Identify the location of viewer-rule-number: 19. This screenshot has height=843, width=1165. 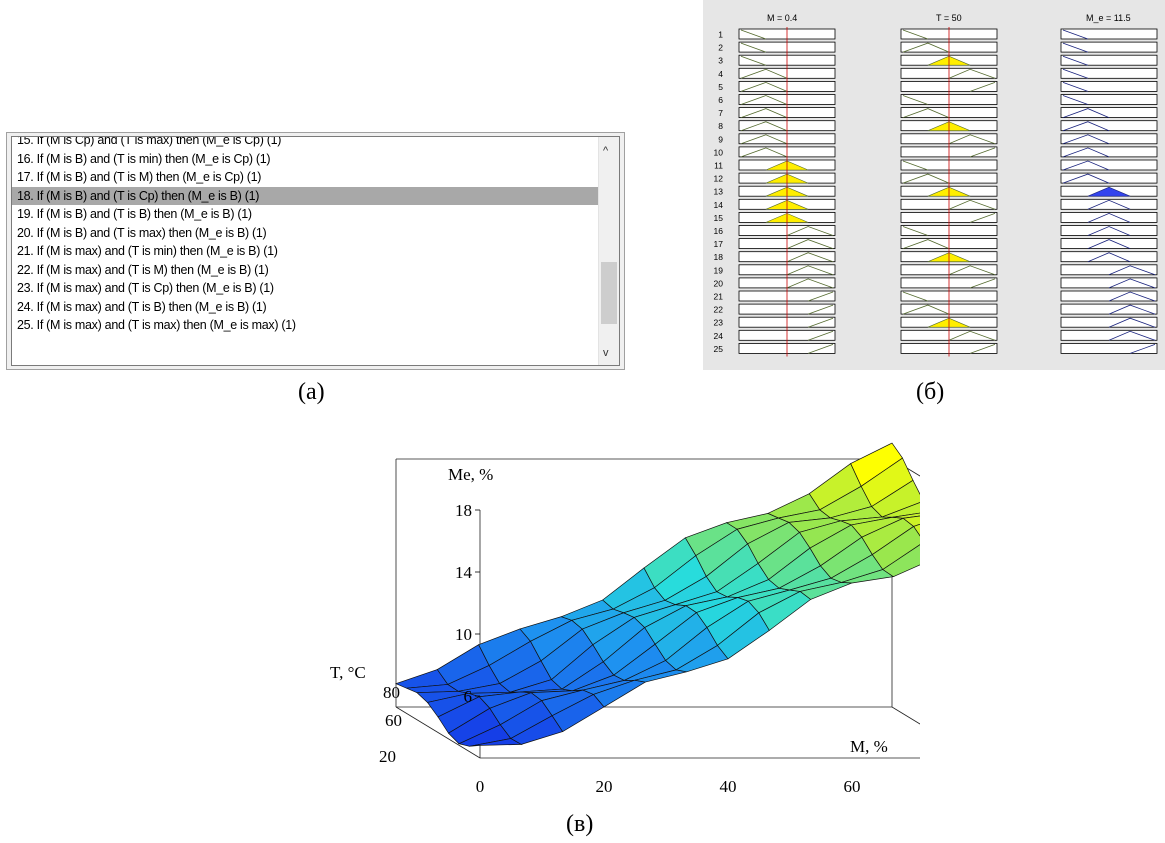
(719, 270).